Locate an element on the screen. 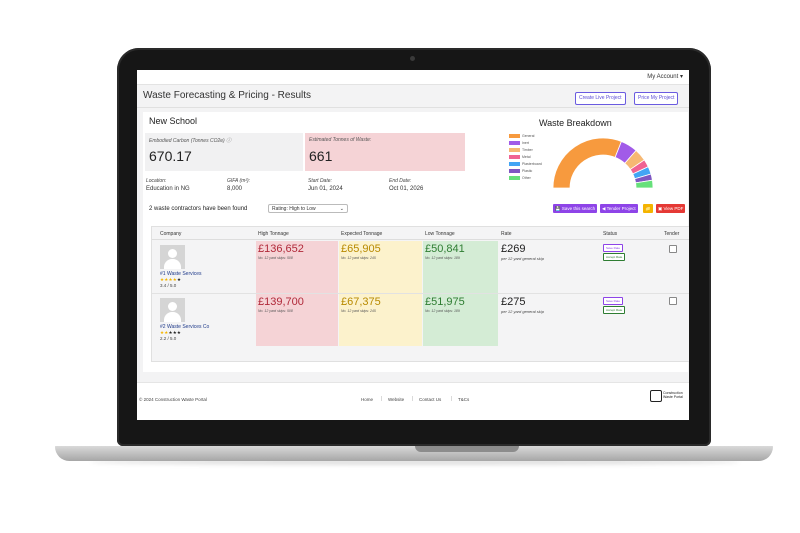  col-expected-tonnage: Expected Tonnage is located at coordinates (362, 234).